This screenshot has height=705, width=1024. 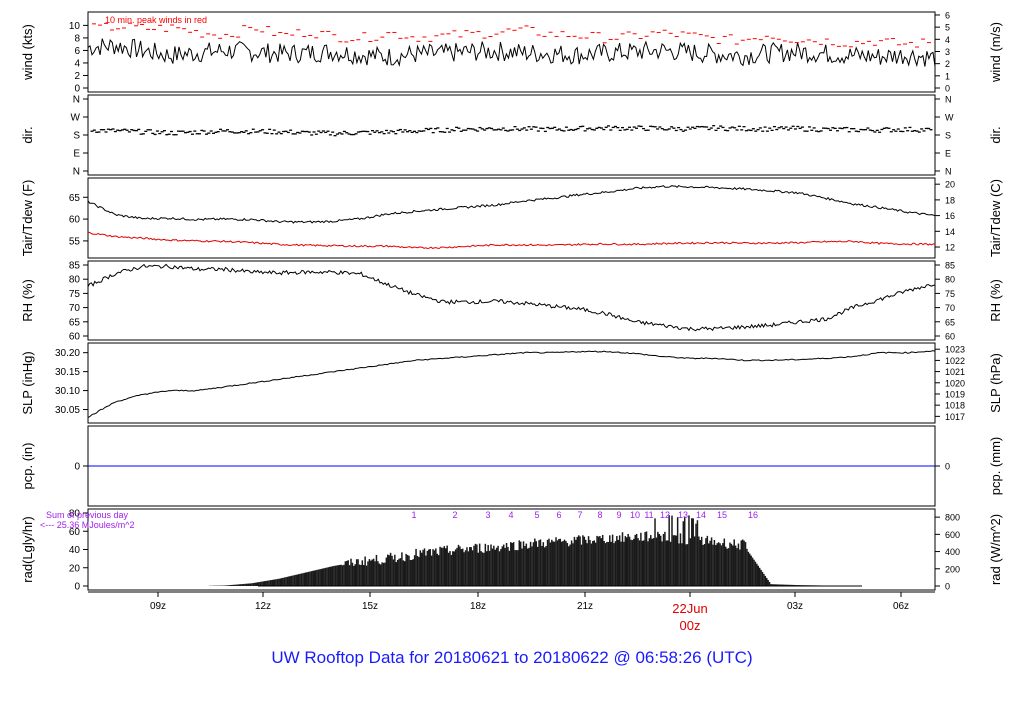 What do you see at coordinates (947, 76) in the screenshot?
I see `right-tick-label-0: 1` at bounding box center [947, 76].